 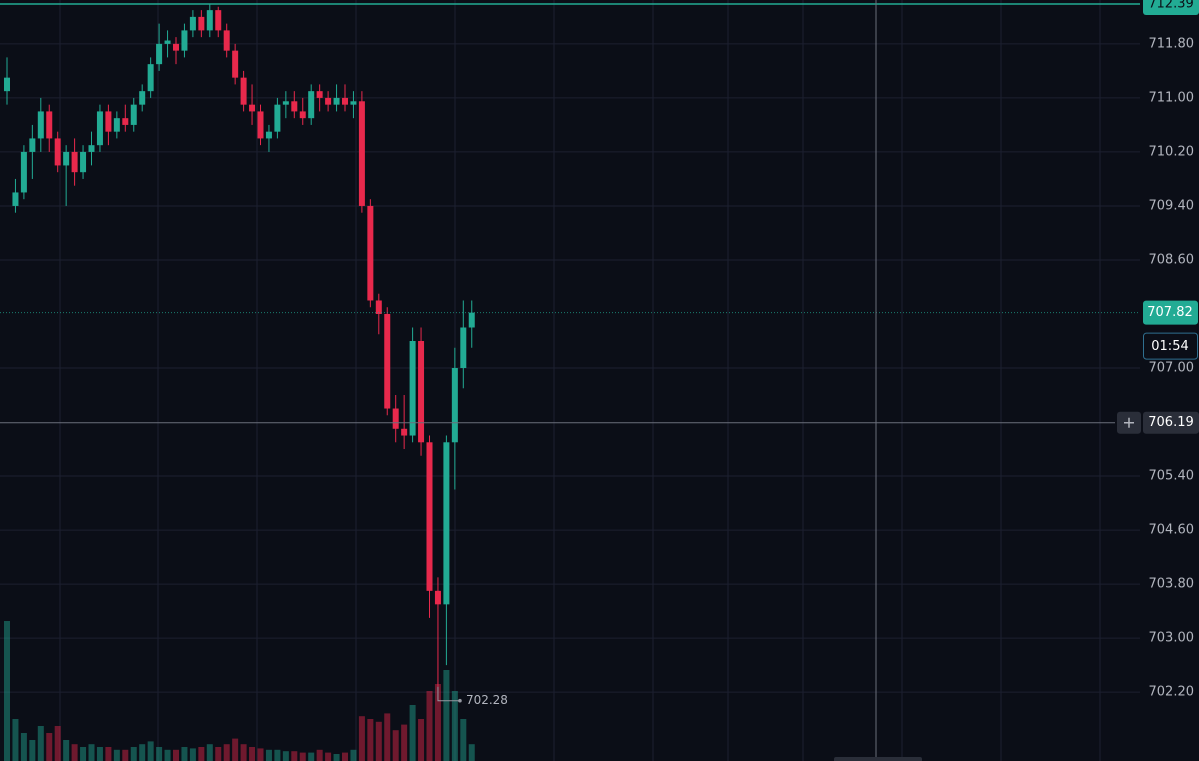 What do you see at coordinates (1170, 312) in the screenshot?
I see `last-price-box` at bounding box center [1170, 312].